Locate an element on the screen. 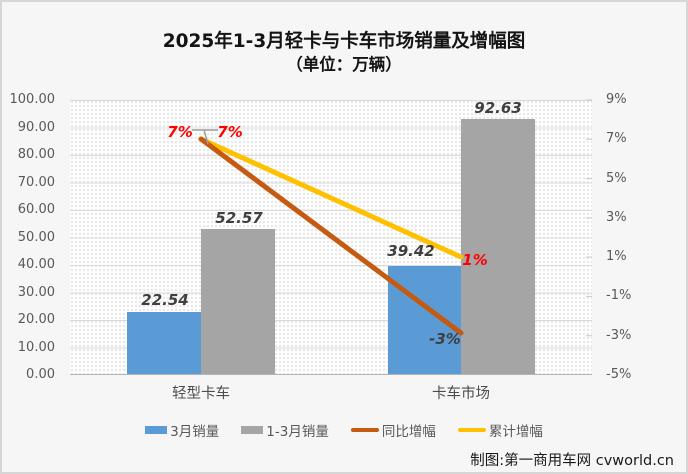 Image resolution: width=688 pixels, height=474 pixels. legend-item-march-sales: 3月销量 is located at coordinates (182, 430).